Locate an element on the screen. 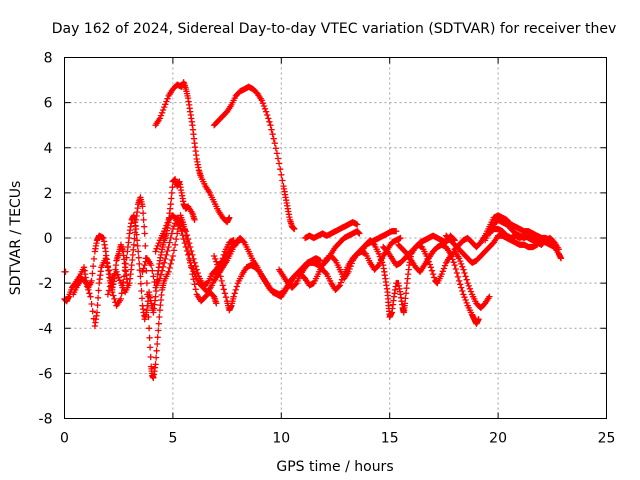 This screenshot has width=640, height=480. x-tick-label: 0 is located at coordinates (64, 439).